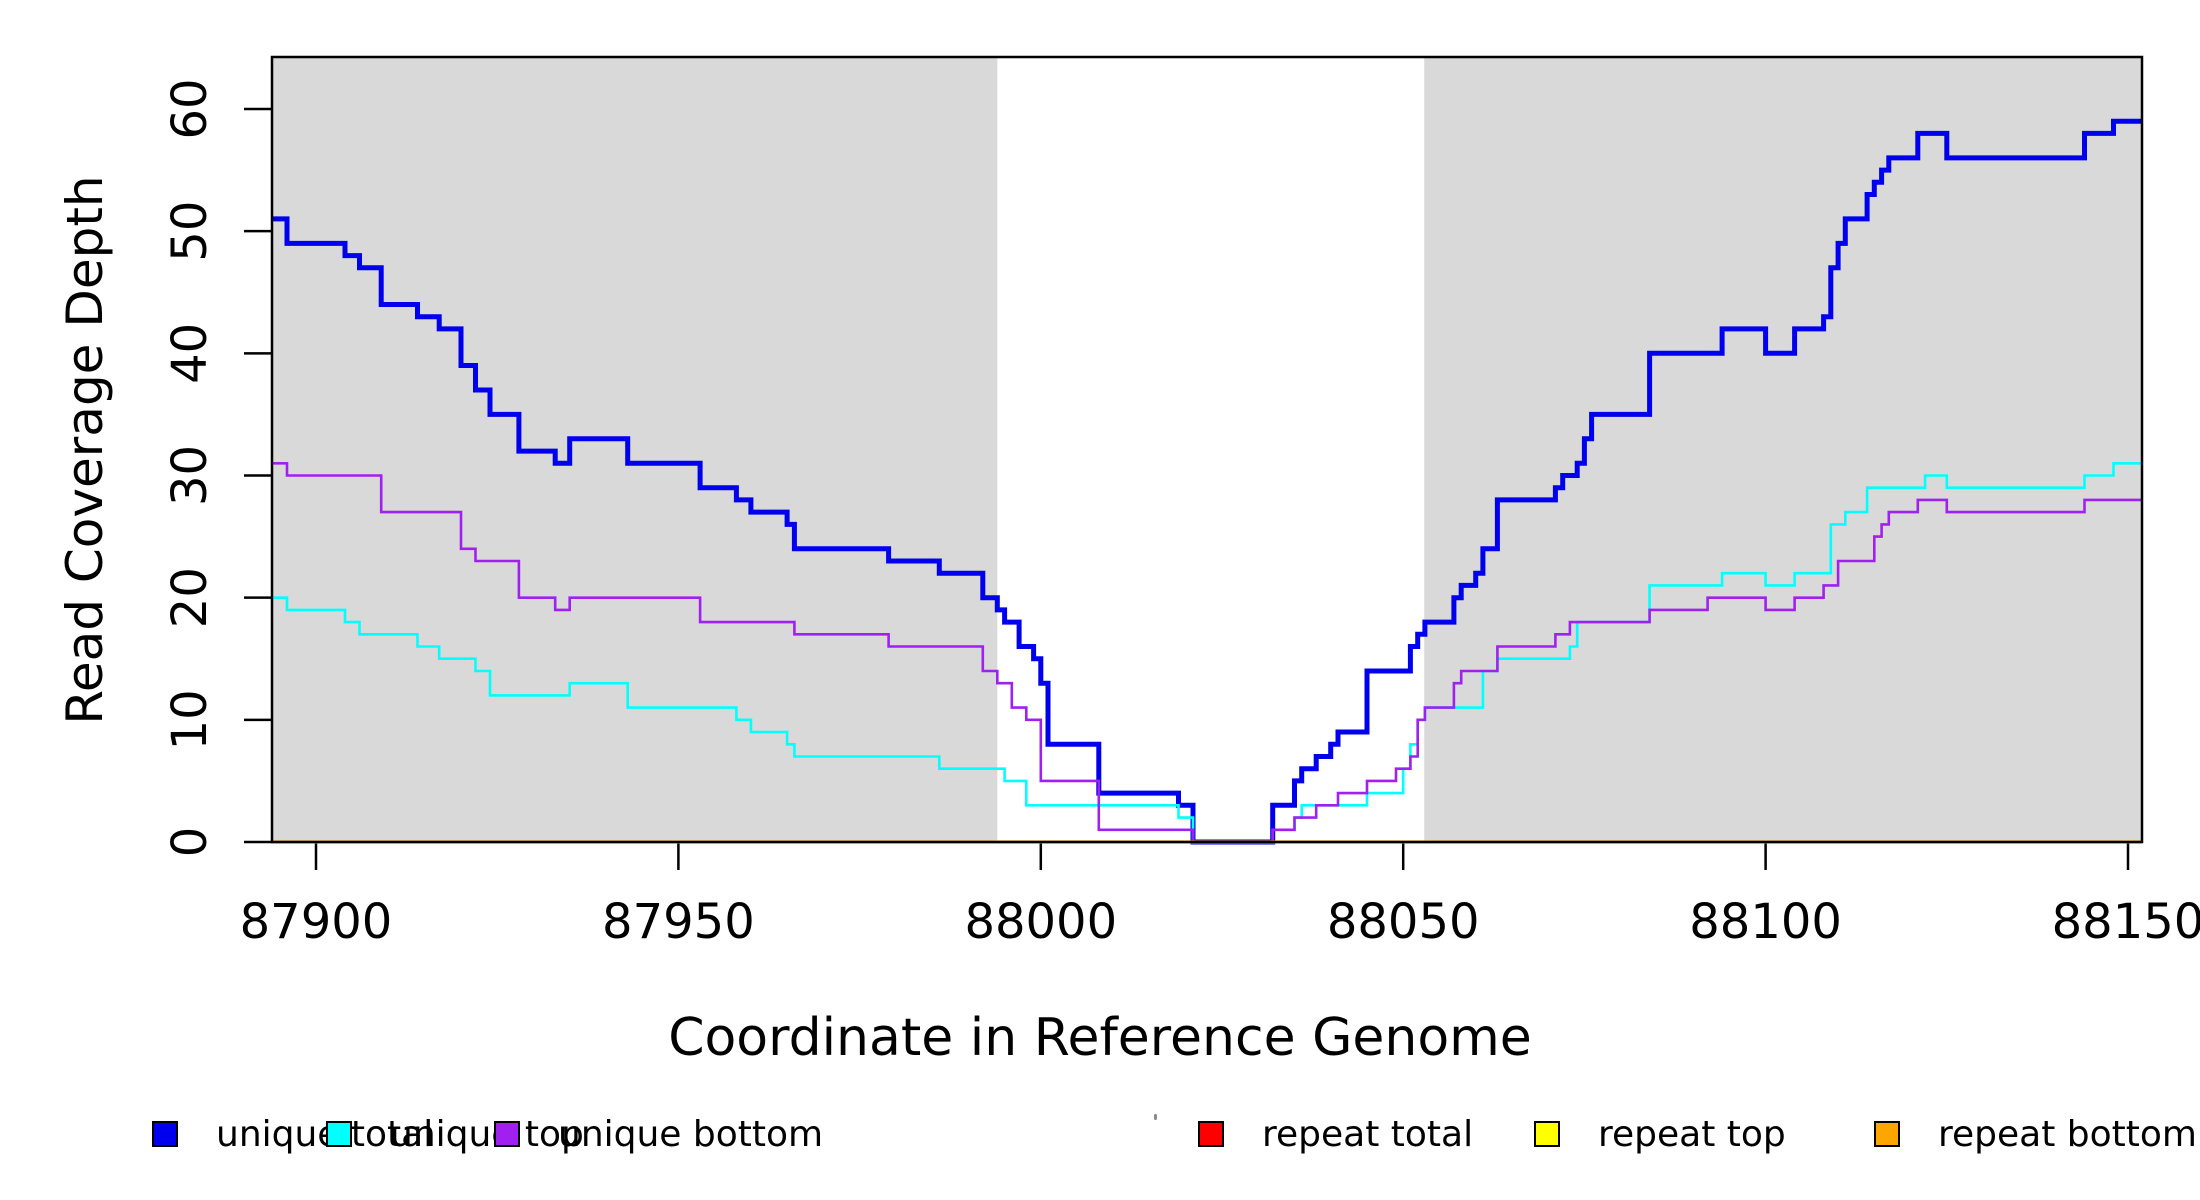 This screenshot has width=2200, height=1200. Describe the element at coordinates (1887, 1134) in the screenshot. I see `legend-swatch-repeat-bottom` at that location.